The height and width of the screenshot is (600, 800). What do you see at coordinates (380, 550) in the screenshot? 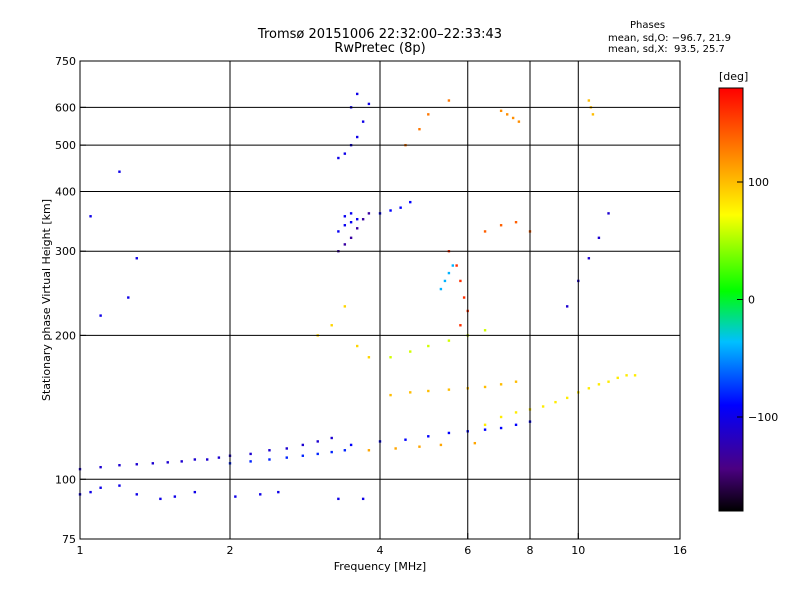
I see `x-tick-label: 4` at bounding box center [380, 550].